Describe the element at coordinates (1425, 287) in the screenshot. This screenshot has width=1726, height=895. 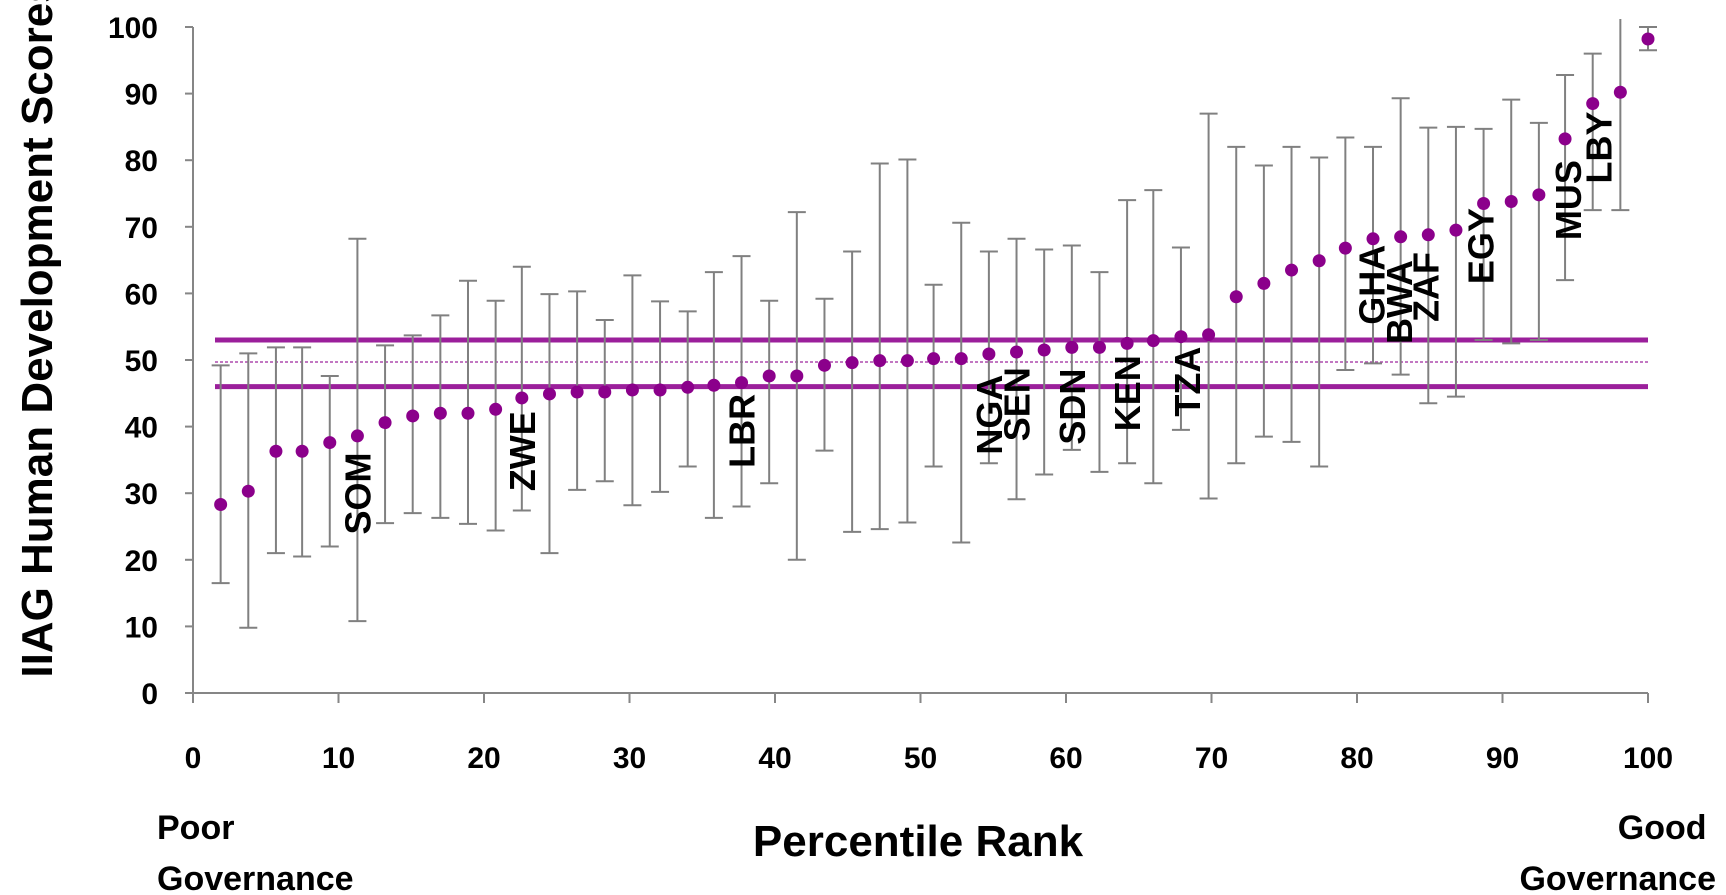
I see `country-label: ZAF` at that location.